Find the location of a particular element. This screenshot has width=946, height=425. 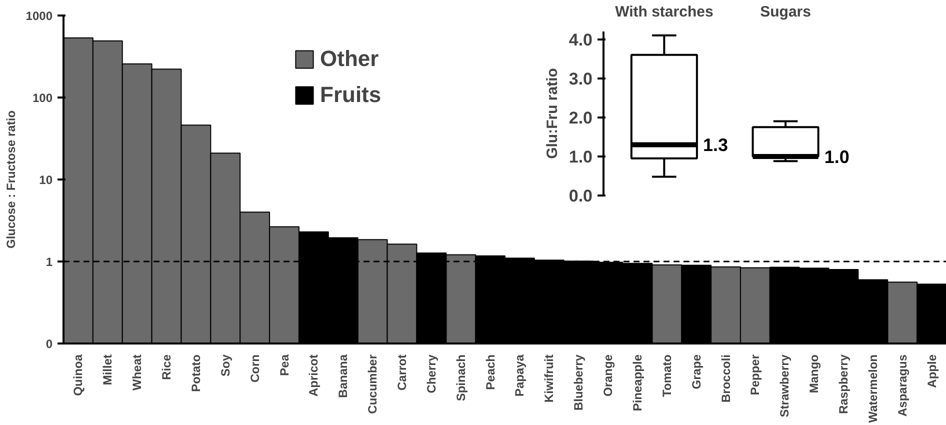

y-tick-label: 1000 is located at coordinates (39, 16).